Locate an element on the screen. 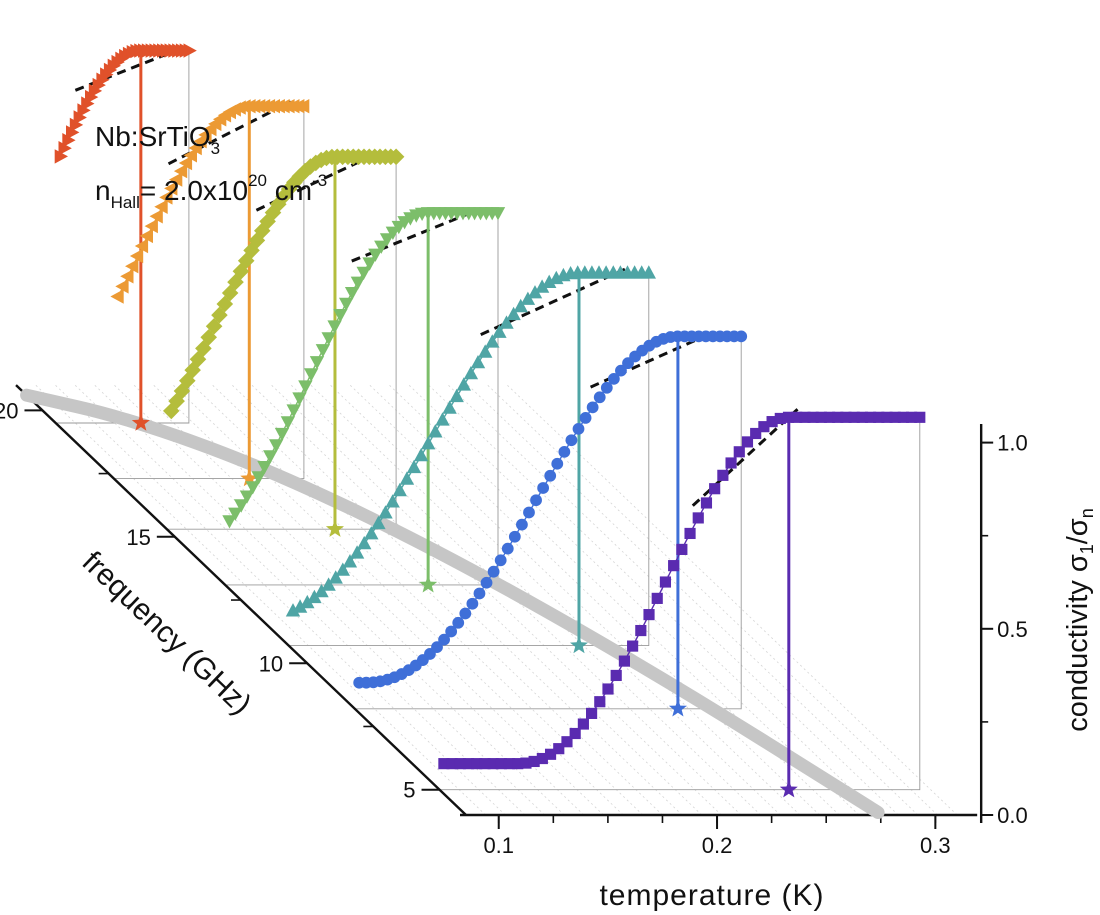 This screenshot has height=915, width=1100. y-axis-title: frequency (GHz) is located at coordinates (167, 633).